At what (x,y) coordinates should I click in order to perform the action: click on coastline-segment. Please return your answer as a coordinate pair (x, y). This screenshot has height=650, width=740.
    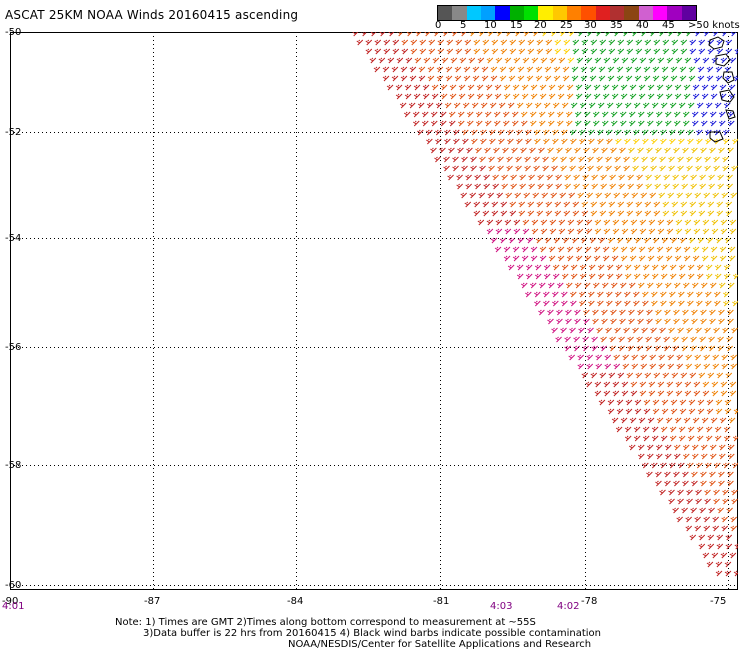
    Looking at the image, I should click on (723, 60).